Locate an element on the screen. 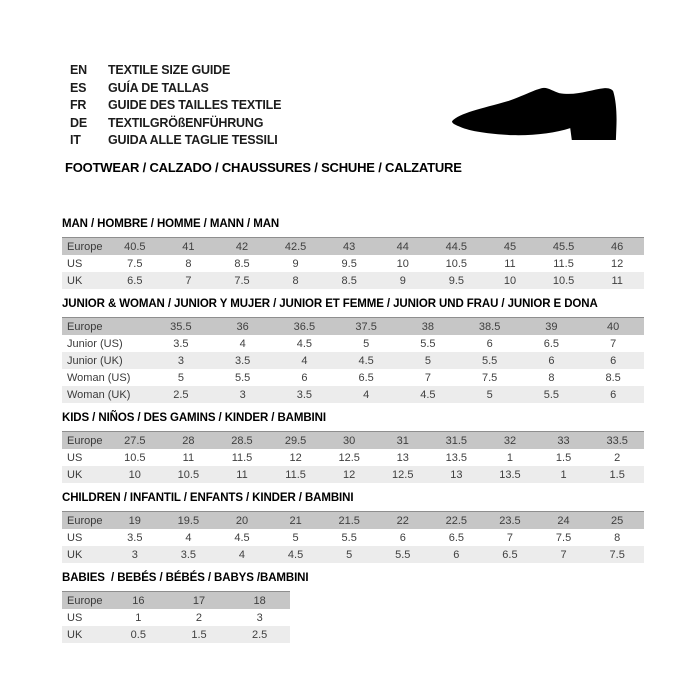  size-cell: 28 is located at coordinates (188, 440).